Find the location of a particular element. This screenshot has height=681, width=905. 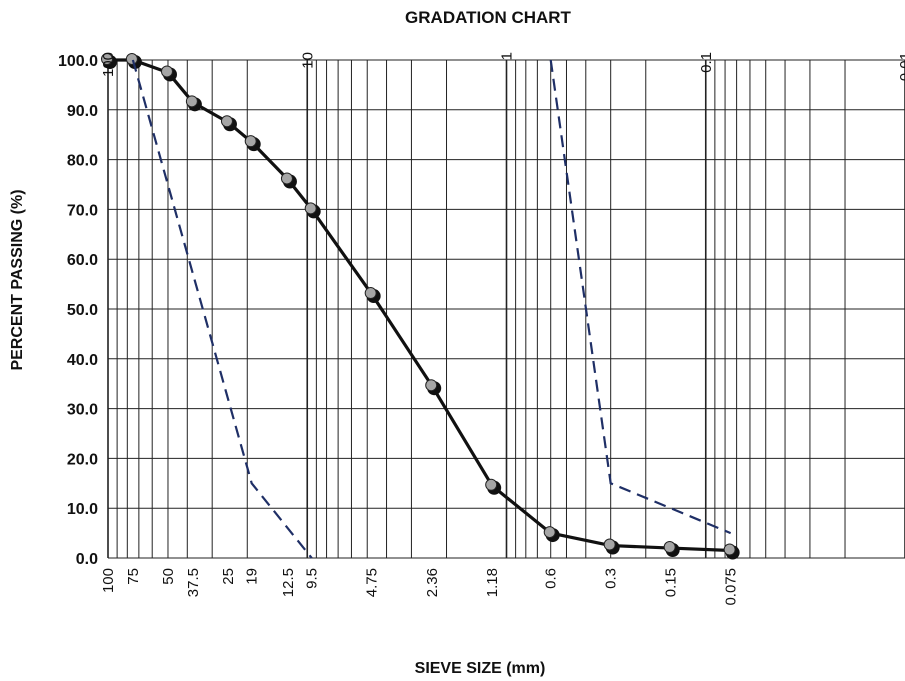

top-tick-label: 0.01 is located at coordinates (901, 66).